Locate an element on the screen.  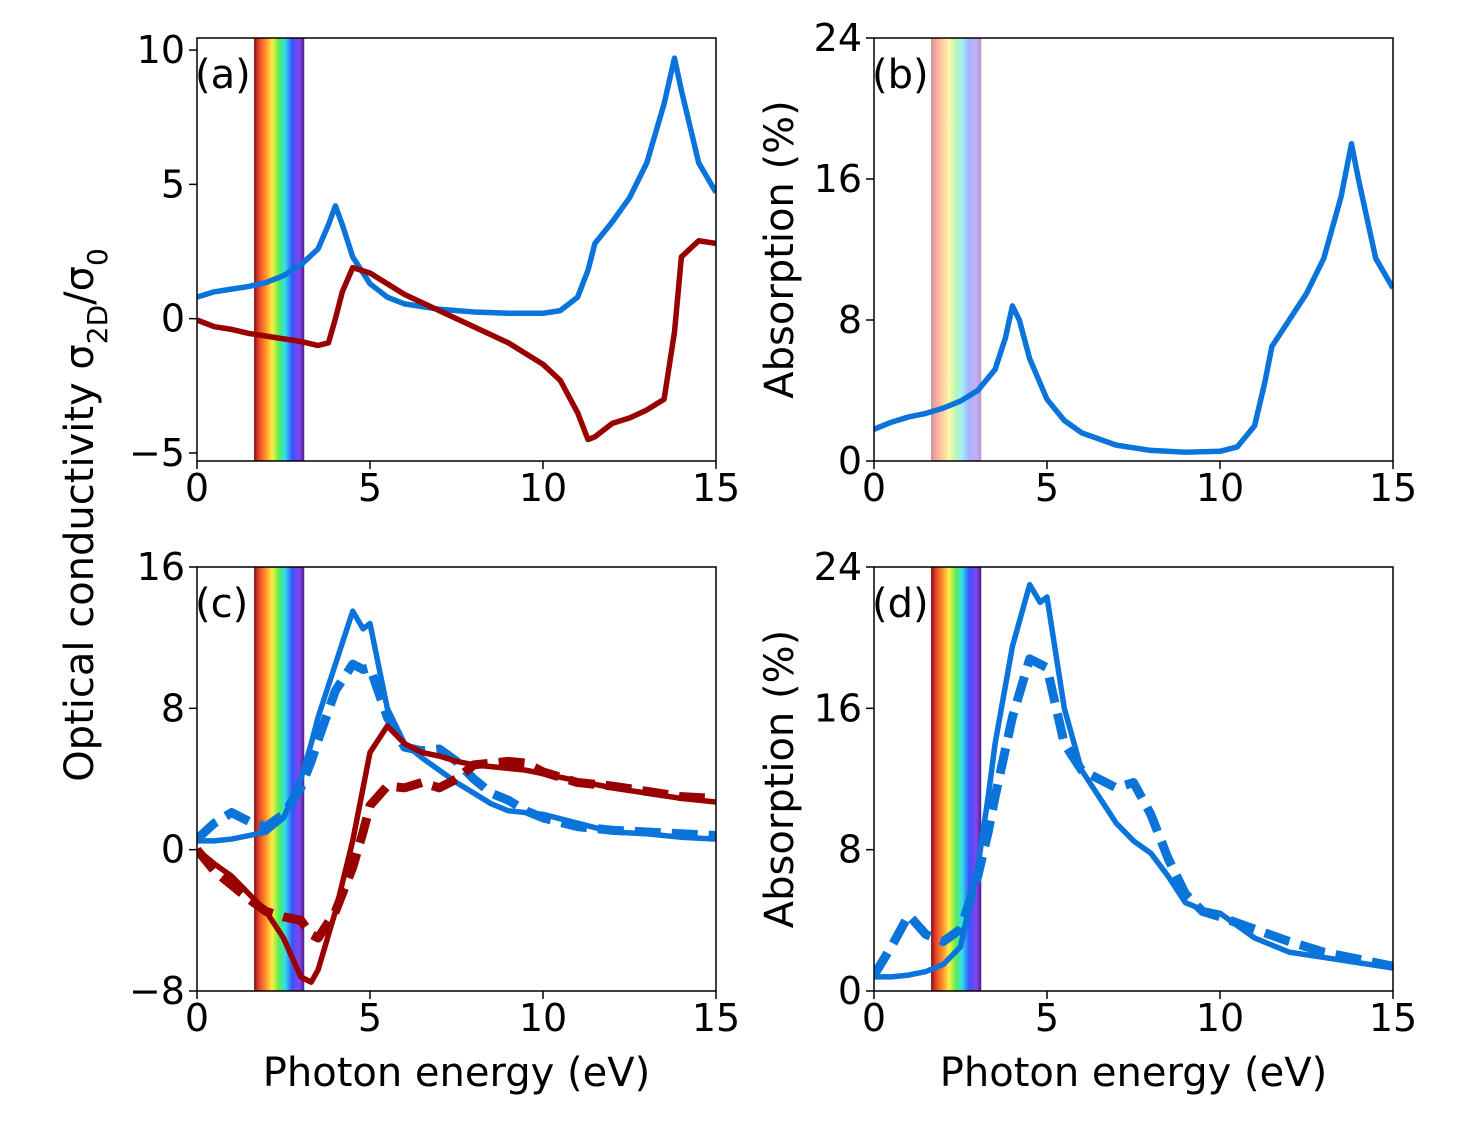
panel-label: (c) is located at coordinates (221, 604).